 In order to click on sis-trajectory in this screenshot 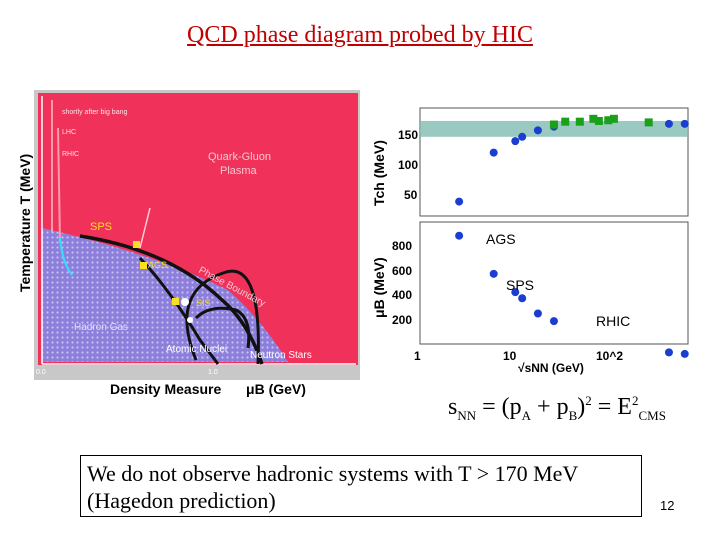, I will do `click(222, 317)`.